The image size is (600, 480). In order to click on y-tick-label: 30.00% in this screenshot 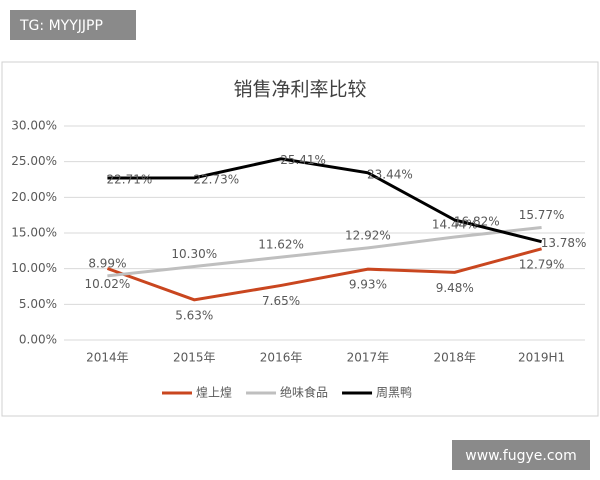, I will do `click(34, 126)`.